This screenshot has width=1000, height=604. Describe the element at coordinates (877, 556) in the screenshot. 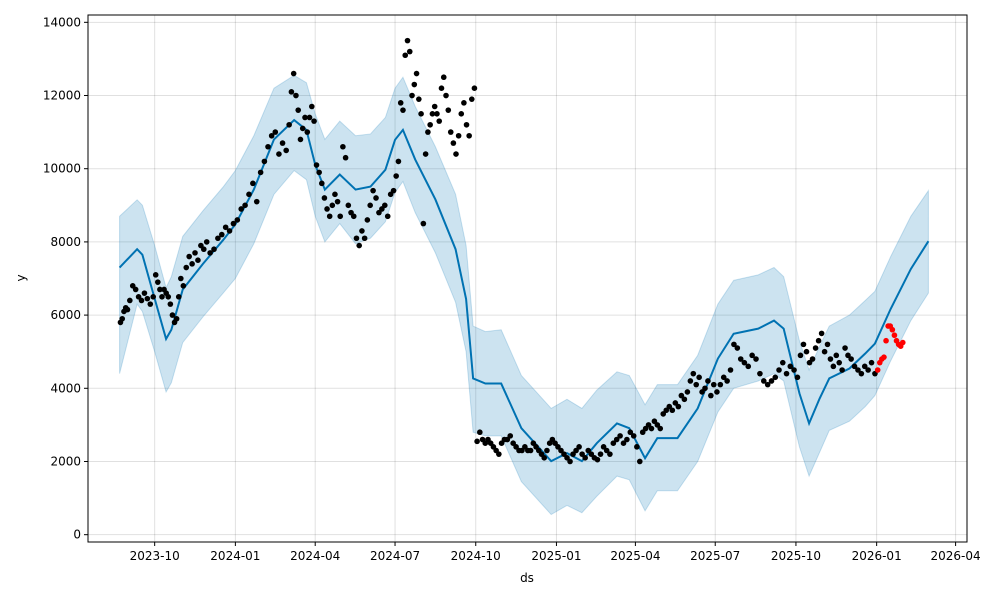

I see `x-tick-label: 2026-01` at that location.